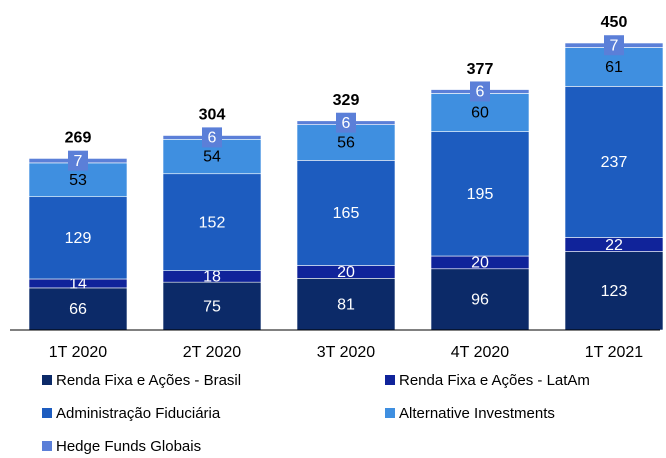 The image size is (666, 458). Describe the element at coordinates (494, 380) in the screenshot. I see `legend-label: Renda Fixa e Ações - LatAm` at that location.